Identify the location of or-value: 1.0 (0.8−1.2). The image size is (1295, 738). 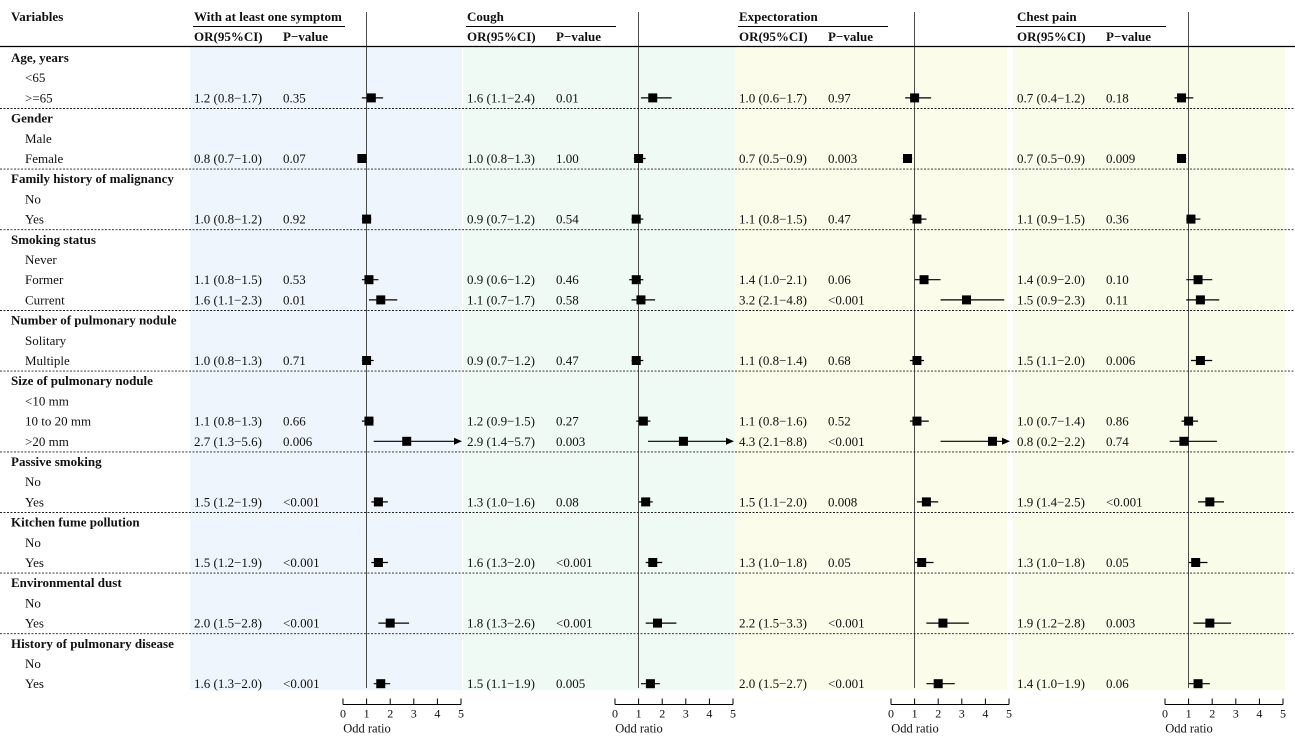
(228, 219).